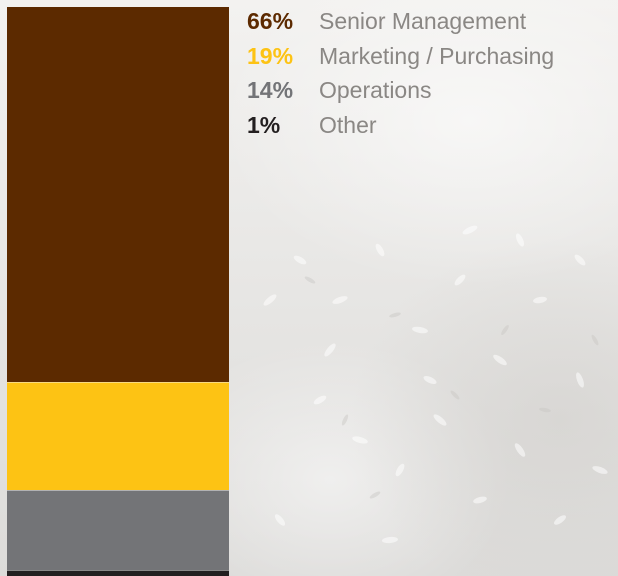  What do you see at coordinates (118, 530) in the screenshot?
I see `bar-segment-operations` at bounding box center [118, 530].